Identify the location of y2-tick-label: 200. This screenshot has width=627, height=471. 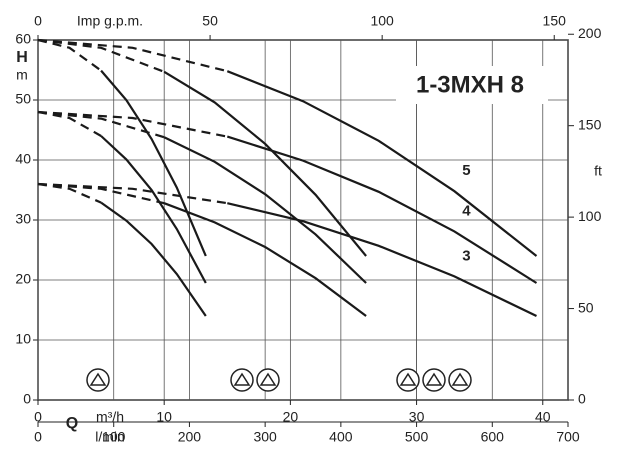
(590, 33).